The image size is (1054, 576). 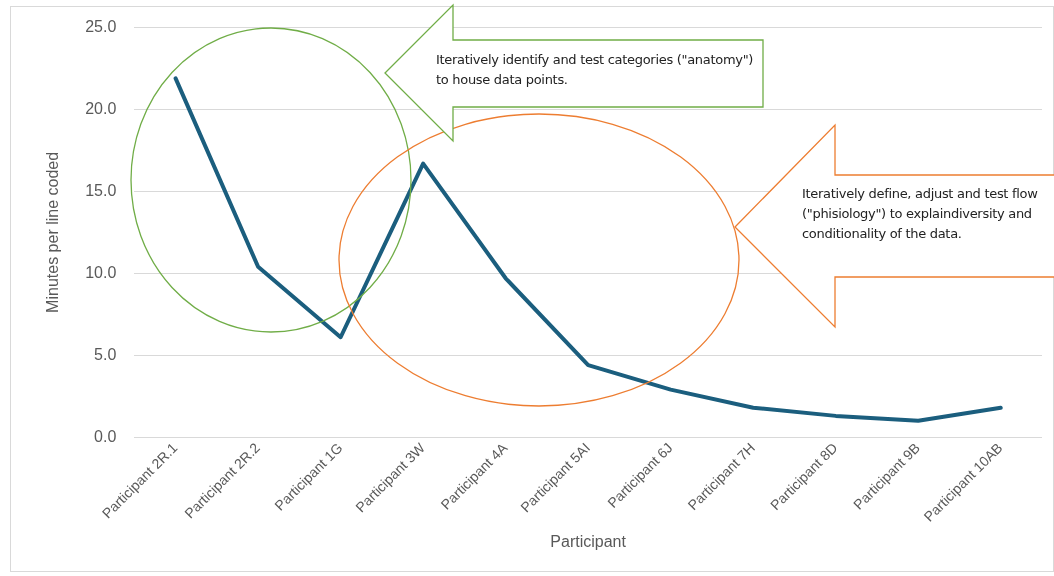 I want to click on annotation: Iteratively define, adjust and test flow ("phisiology") to explaindiversity and conditionality of the data., so click(x=920, y=214).